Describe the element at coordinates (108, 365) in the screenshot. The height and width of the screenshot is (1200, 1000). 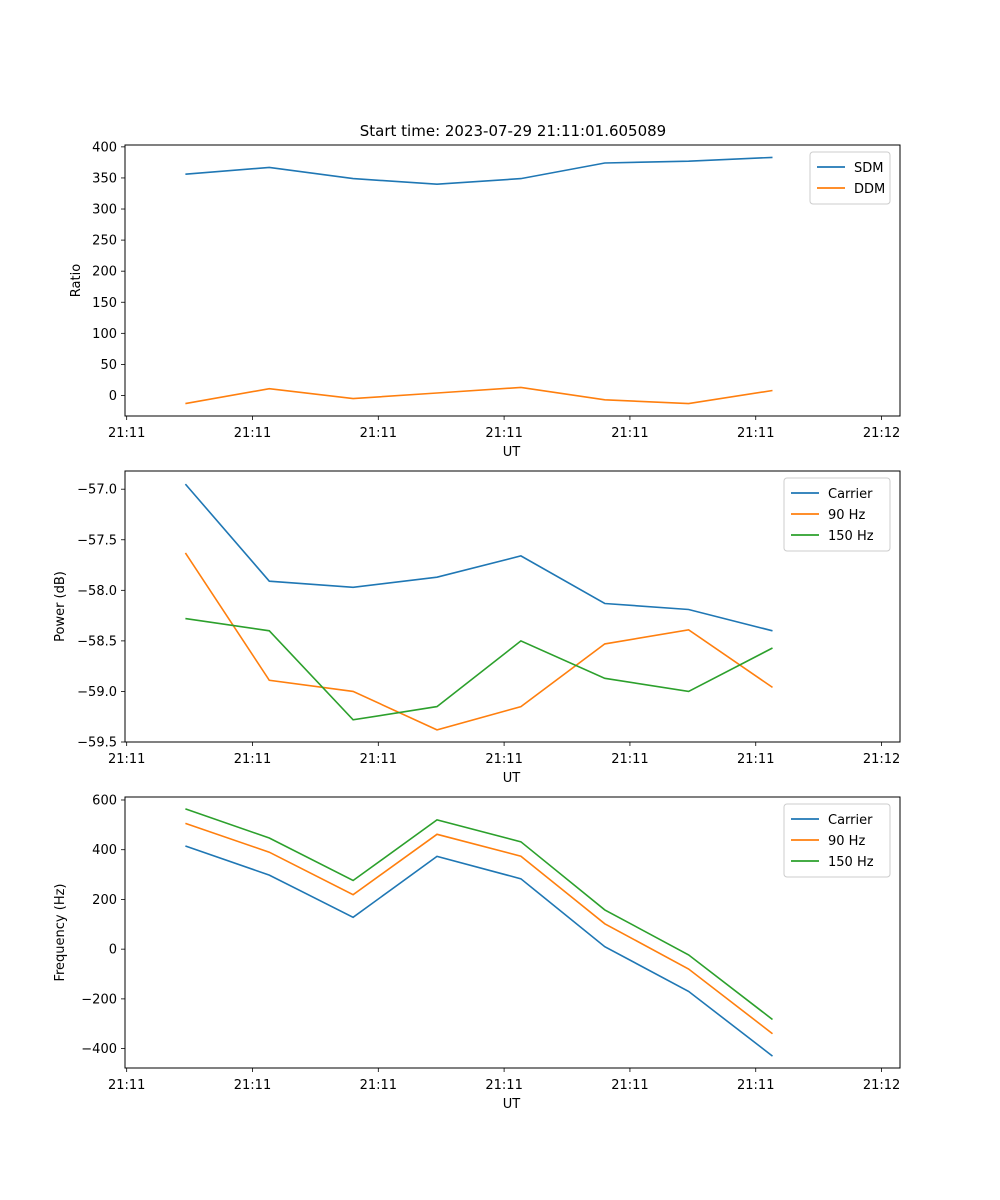
I see `ratio-y-tick-label: 50` at that location.